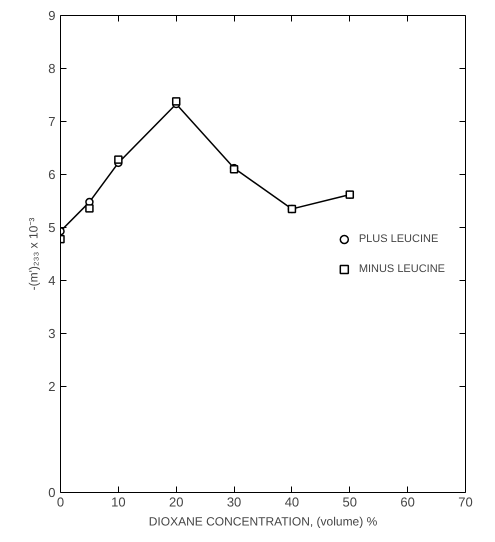  What do you see at coordinates (52, 174) in the screenshot?
I see `y-tick-label: 6` at bounding box center [52, 174].